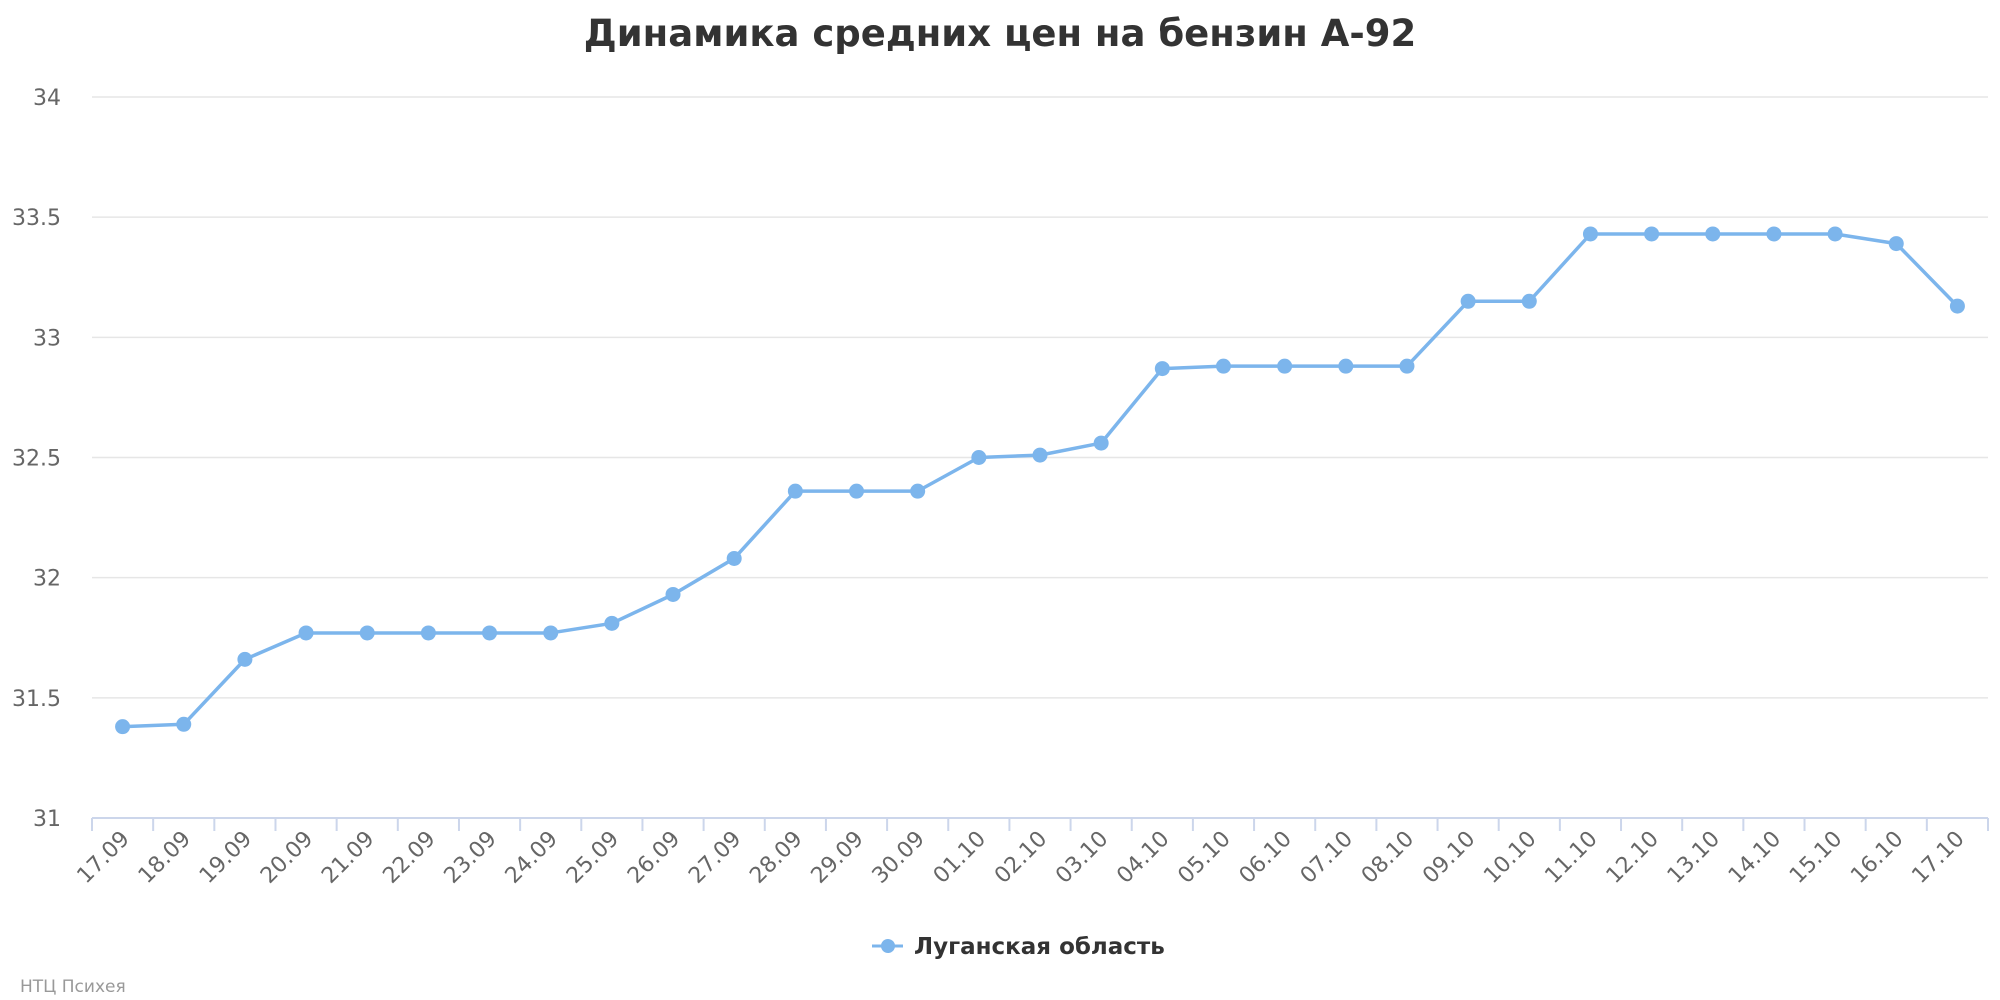  I want to click on x-tick-label: 08.10, so click(1388, 858).